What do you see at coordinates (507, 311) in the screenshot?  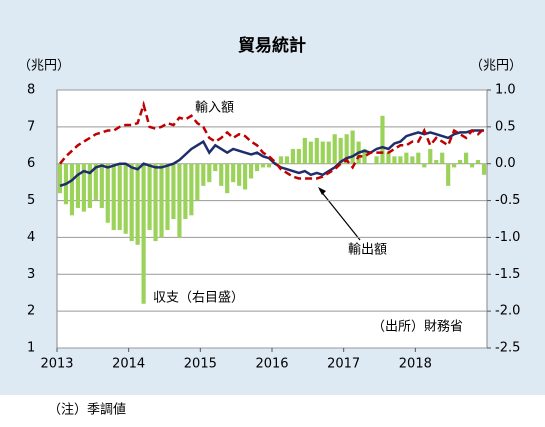 I see `y2-tick-label: -2.0` at bounding box center [507, 311].